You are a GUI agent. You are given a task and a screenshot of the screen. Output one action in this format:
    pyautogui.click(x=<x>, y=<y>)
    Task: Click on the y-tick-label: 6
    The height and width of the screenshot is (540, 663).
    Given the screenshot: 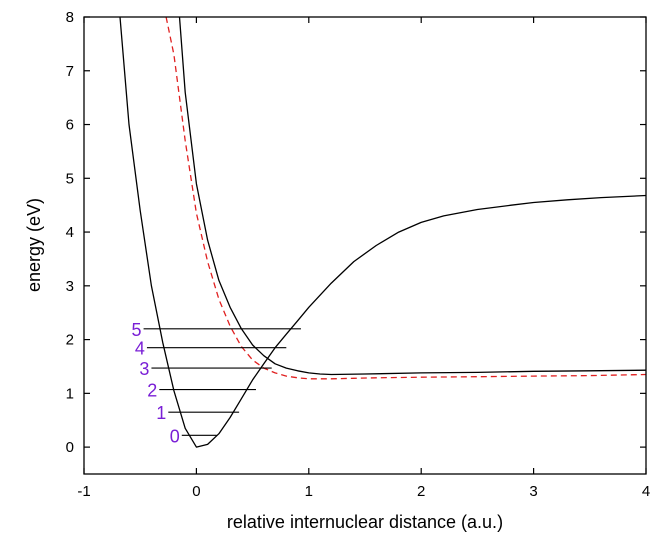 What is the action you would take?
    pyautogui.click(x=70, y=125)
    